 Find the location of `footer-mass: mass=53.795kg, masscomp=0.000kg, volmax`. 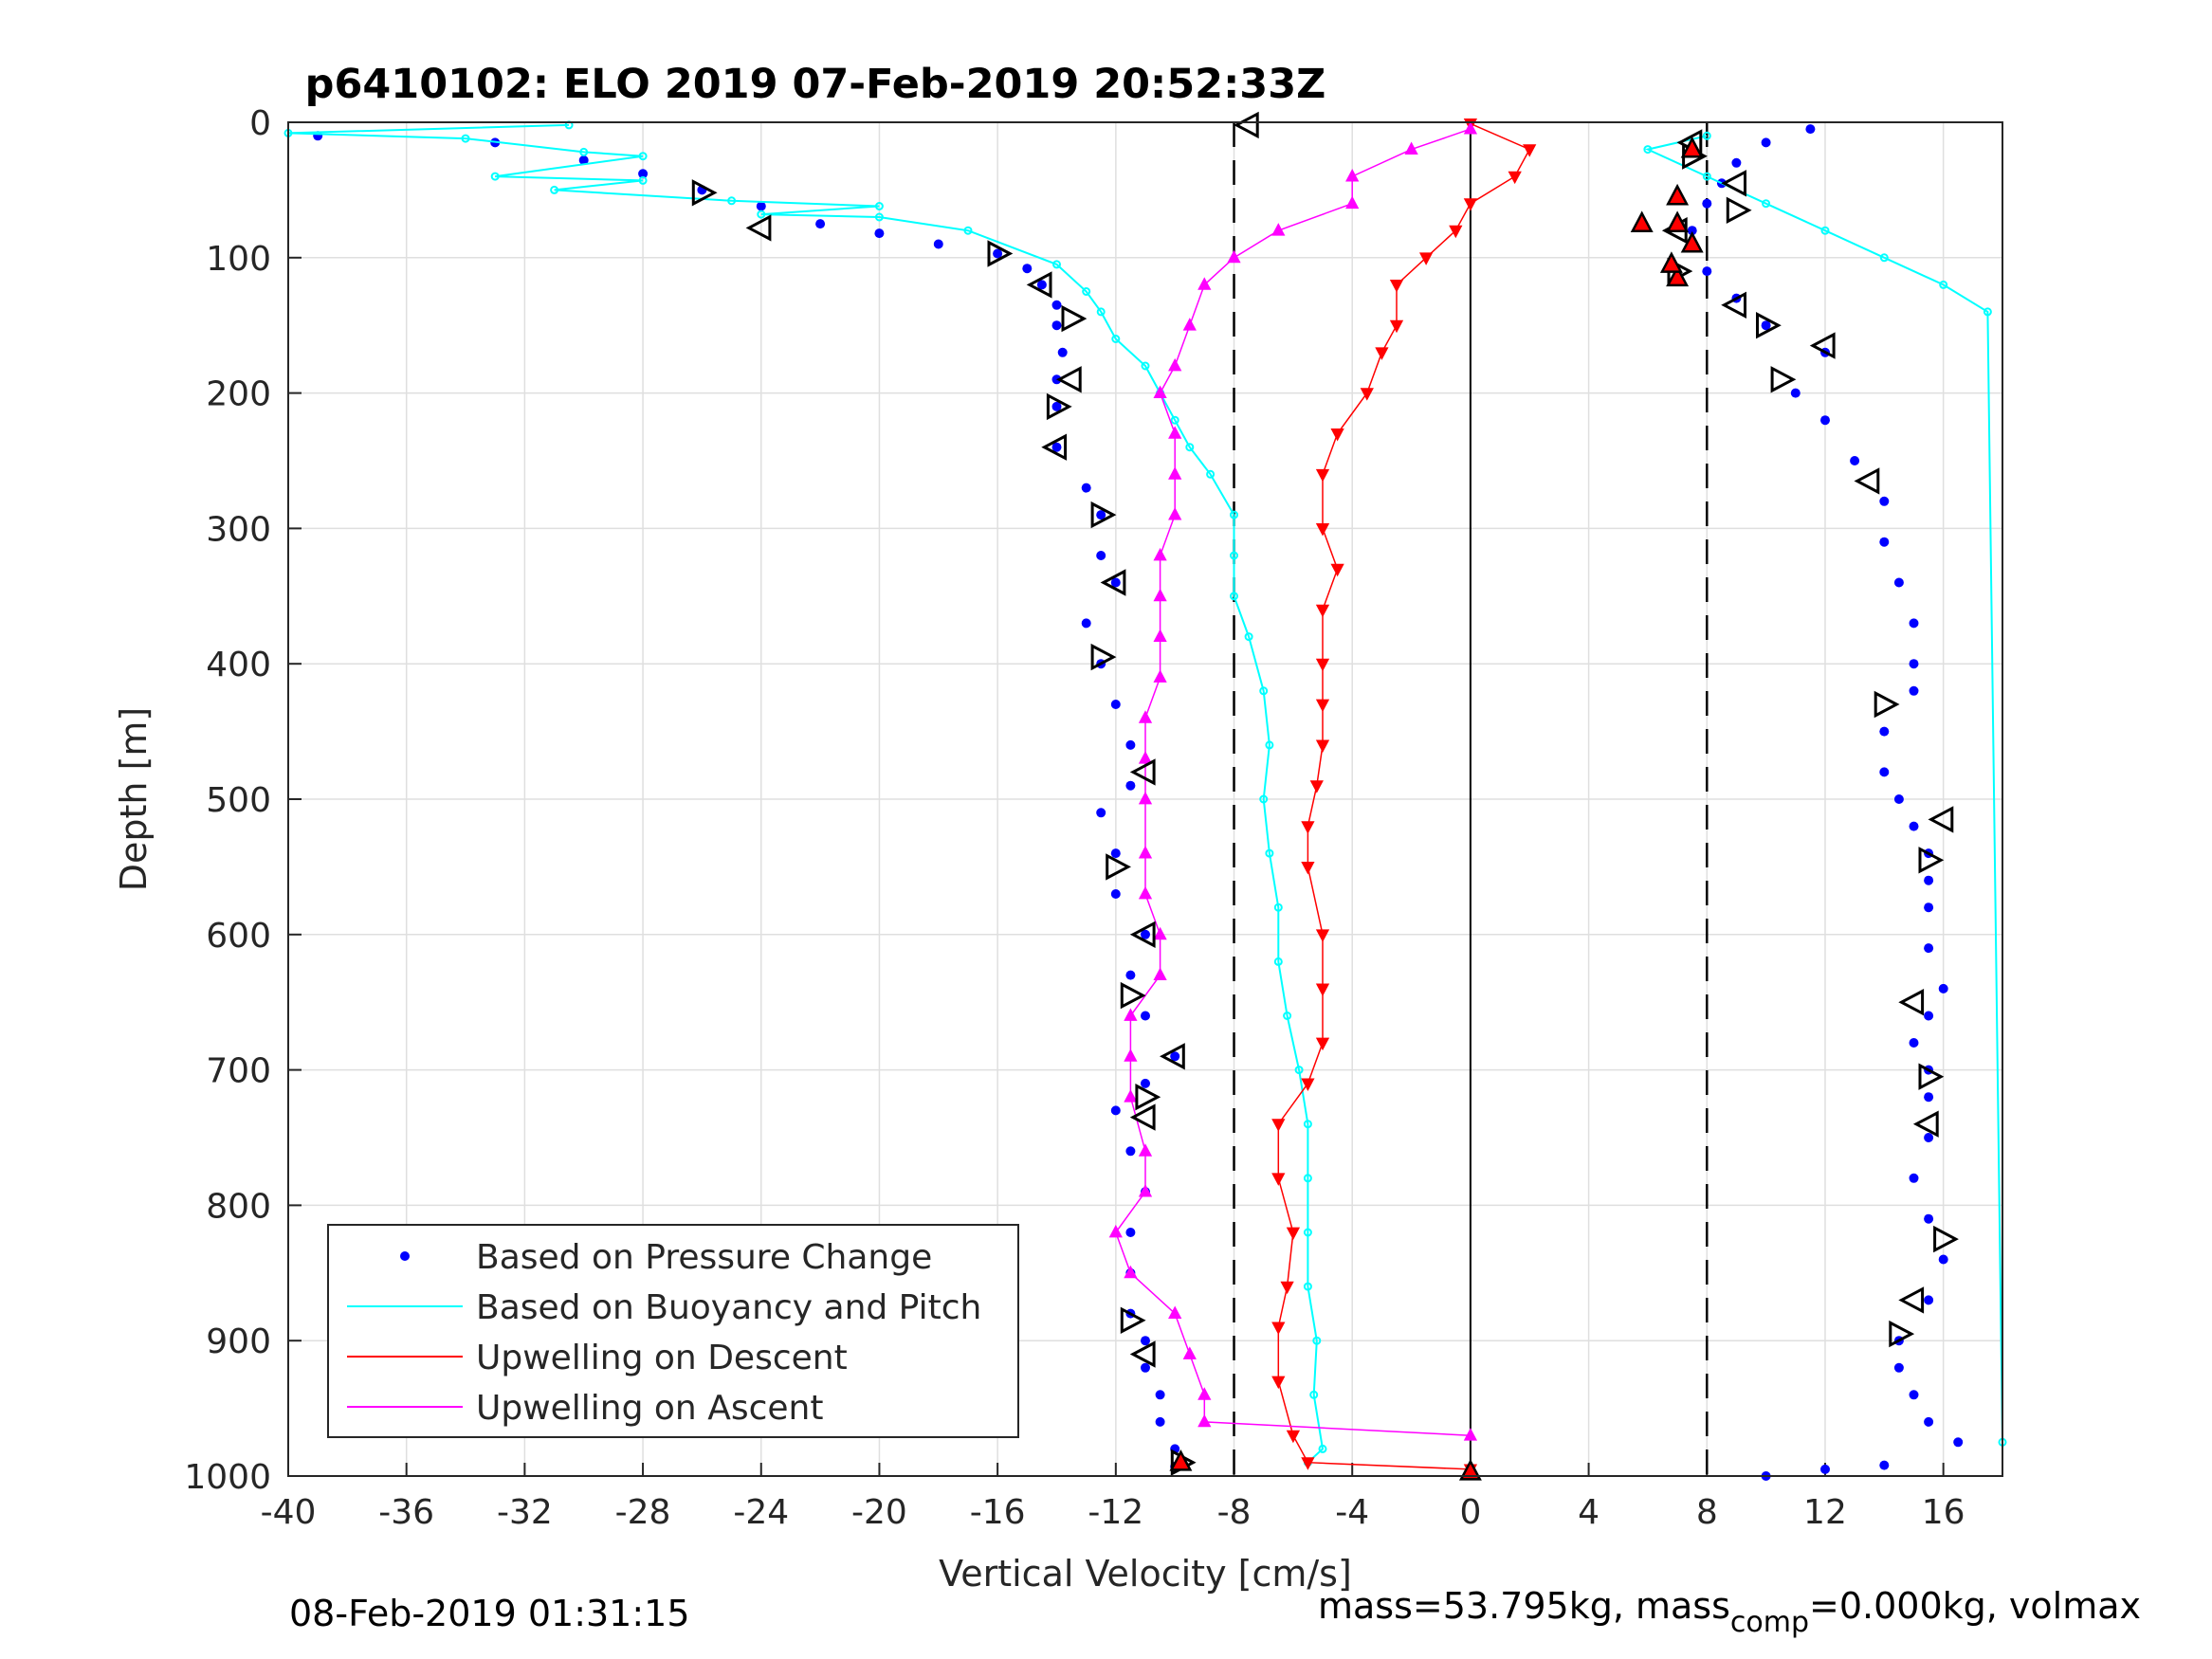

footer-mass: mass=53.795kg, masscomp=0.000kg, volmax is located at coordinates (1729, 1612).